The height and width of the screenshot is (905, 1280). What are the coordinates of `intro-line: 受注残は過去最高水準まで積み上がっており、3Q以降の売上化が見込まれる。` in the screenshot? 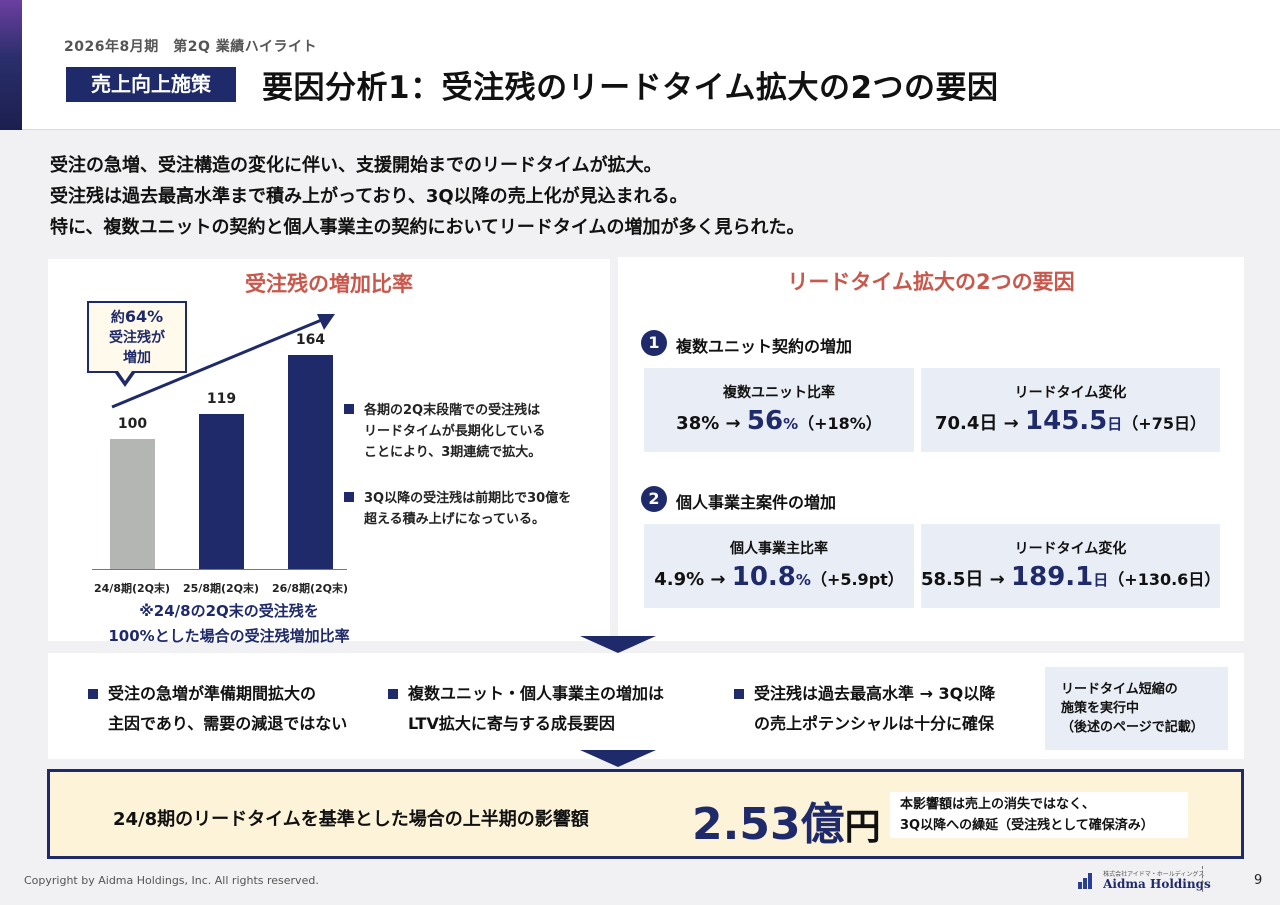 It's located at (369, 196).